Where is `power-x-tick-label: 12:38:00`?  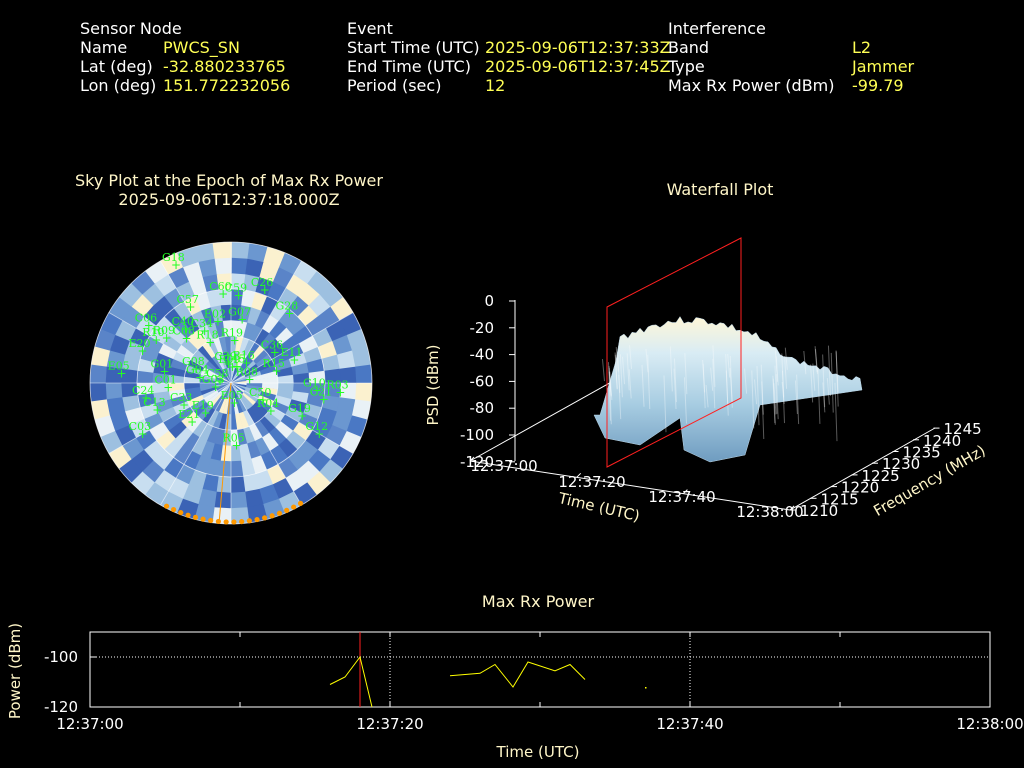
power-x-tick-label: 12:38:00 is located at coordinates (989, 724).